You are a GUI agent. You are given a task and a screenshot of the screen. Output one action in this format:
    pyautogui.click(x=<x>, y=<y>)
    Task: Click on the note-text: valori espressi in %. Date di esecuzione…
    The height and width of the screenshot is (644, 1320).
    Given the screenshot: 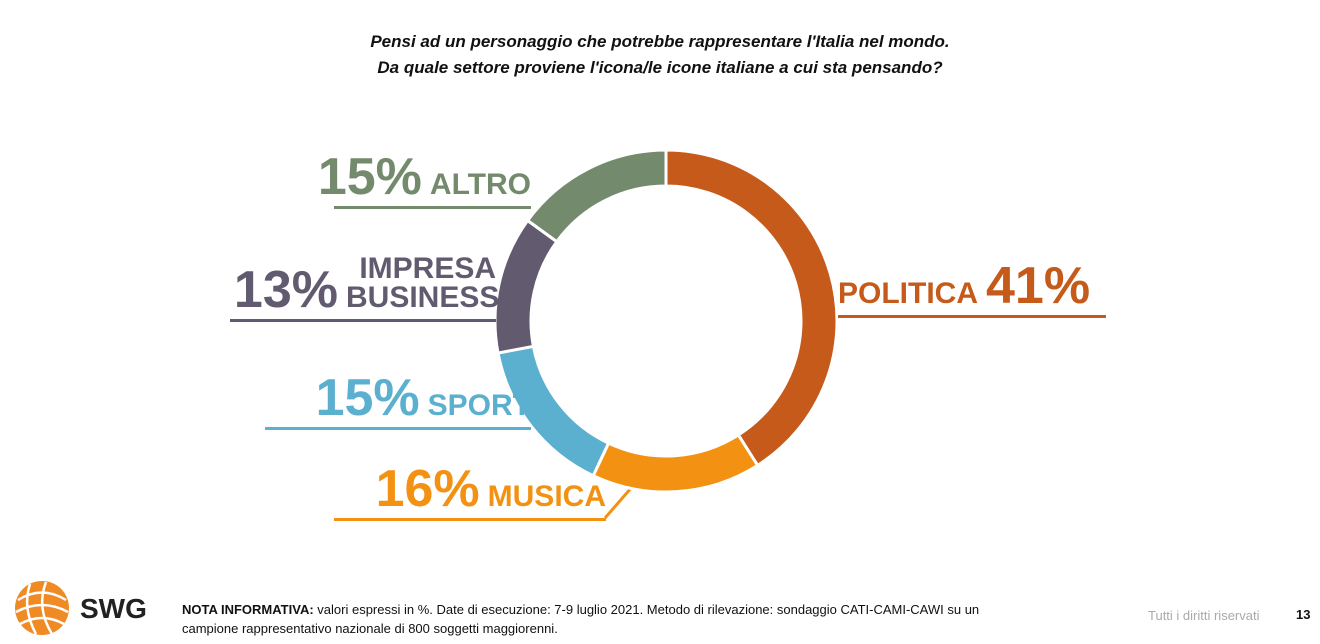 What is the action you would take?
    pyautogui.click(x=581, y=619)
    